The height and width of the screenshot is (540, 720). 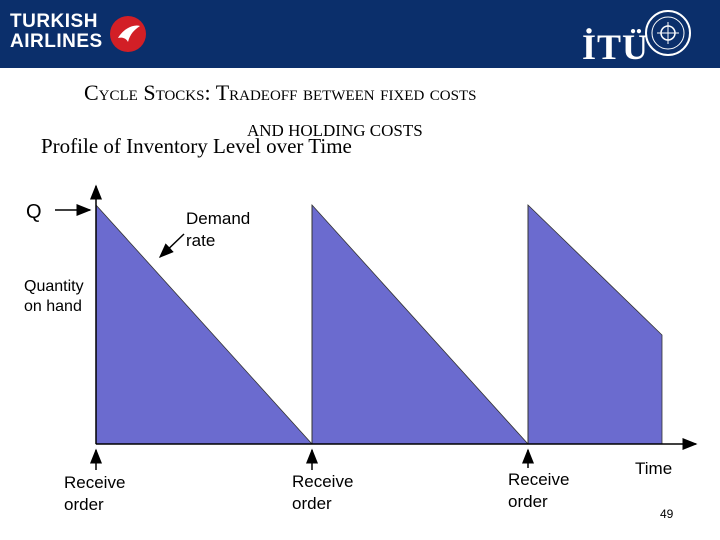 I want to click on receive-order-label-2: Receive order, so click(x=323, y=492).